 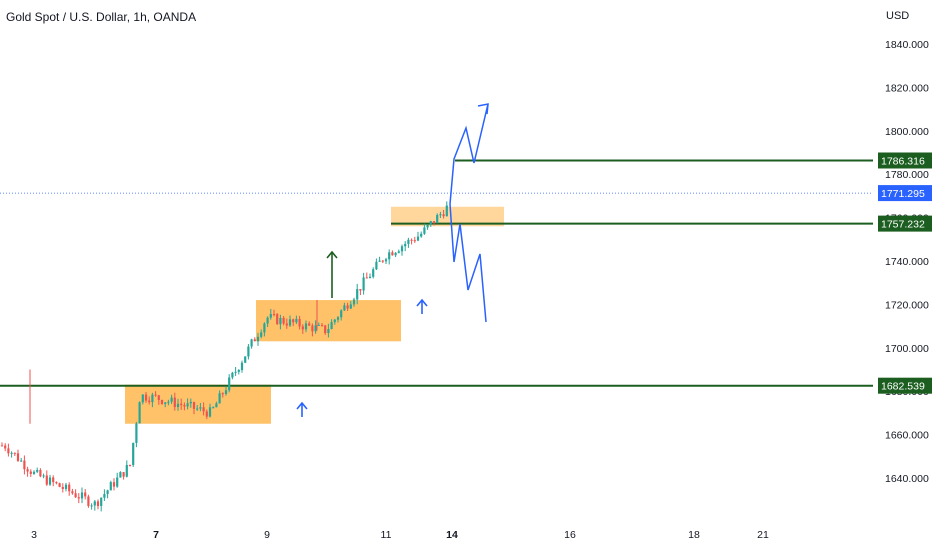 What do you see at coordinates (903, 161) in the screenshot?
I see `level-price-tag-text: 1786.316` at bounding box center [903, 161].